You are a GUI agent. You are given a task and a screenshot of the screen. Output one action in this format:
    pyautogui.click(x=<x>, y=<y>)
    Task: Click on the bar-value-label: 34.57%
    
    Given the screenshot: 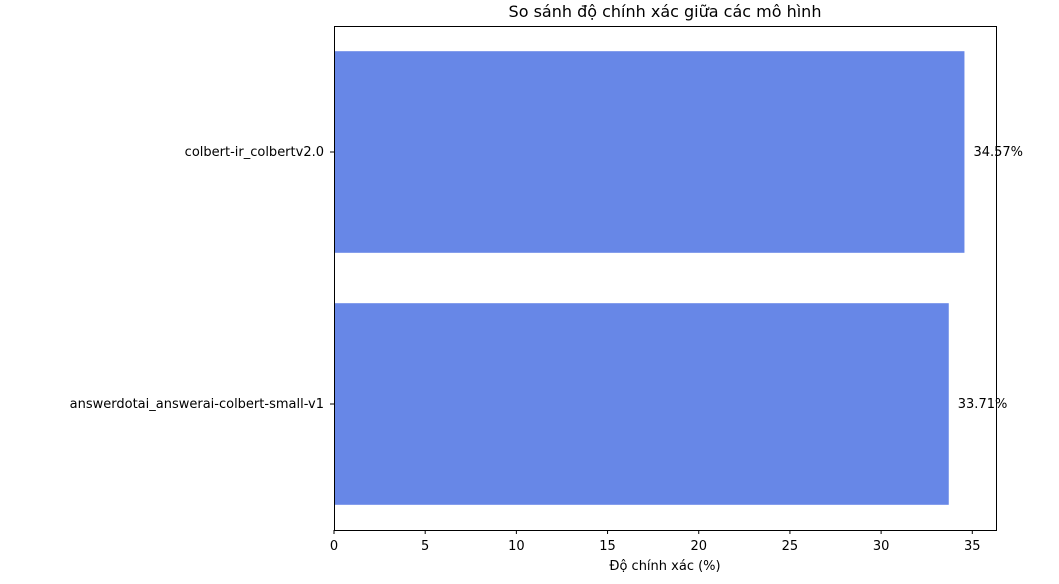 What is the action you would take?
    pyautogui.click(x=998, y=152)
    